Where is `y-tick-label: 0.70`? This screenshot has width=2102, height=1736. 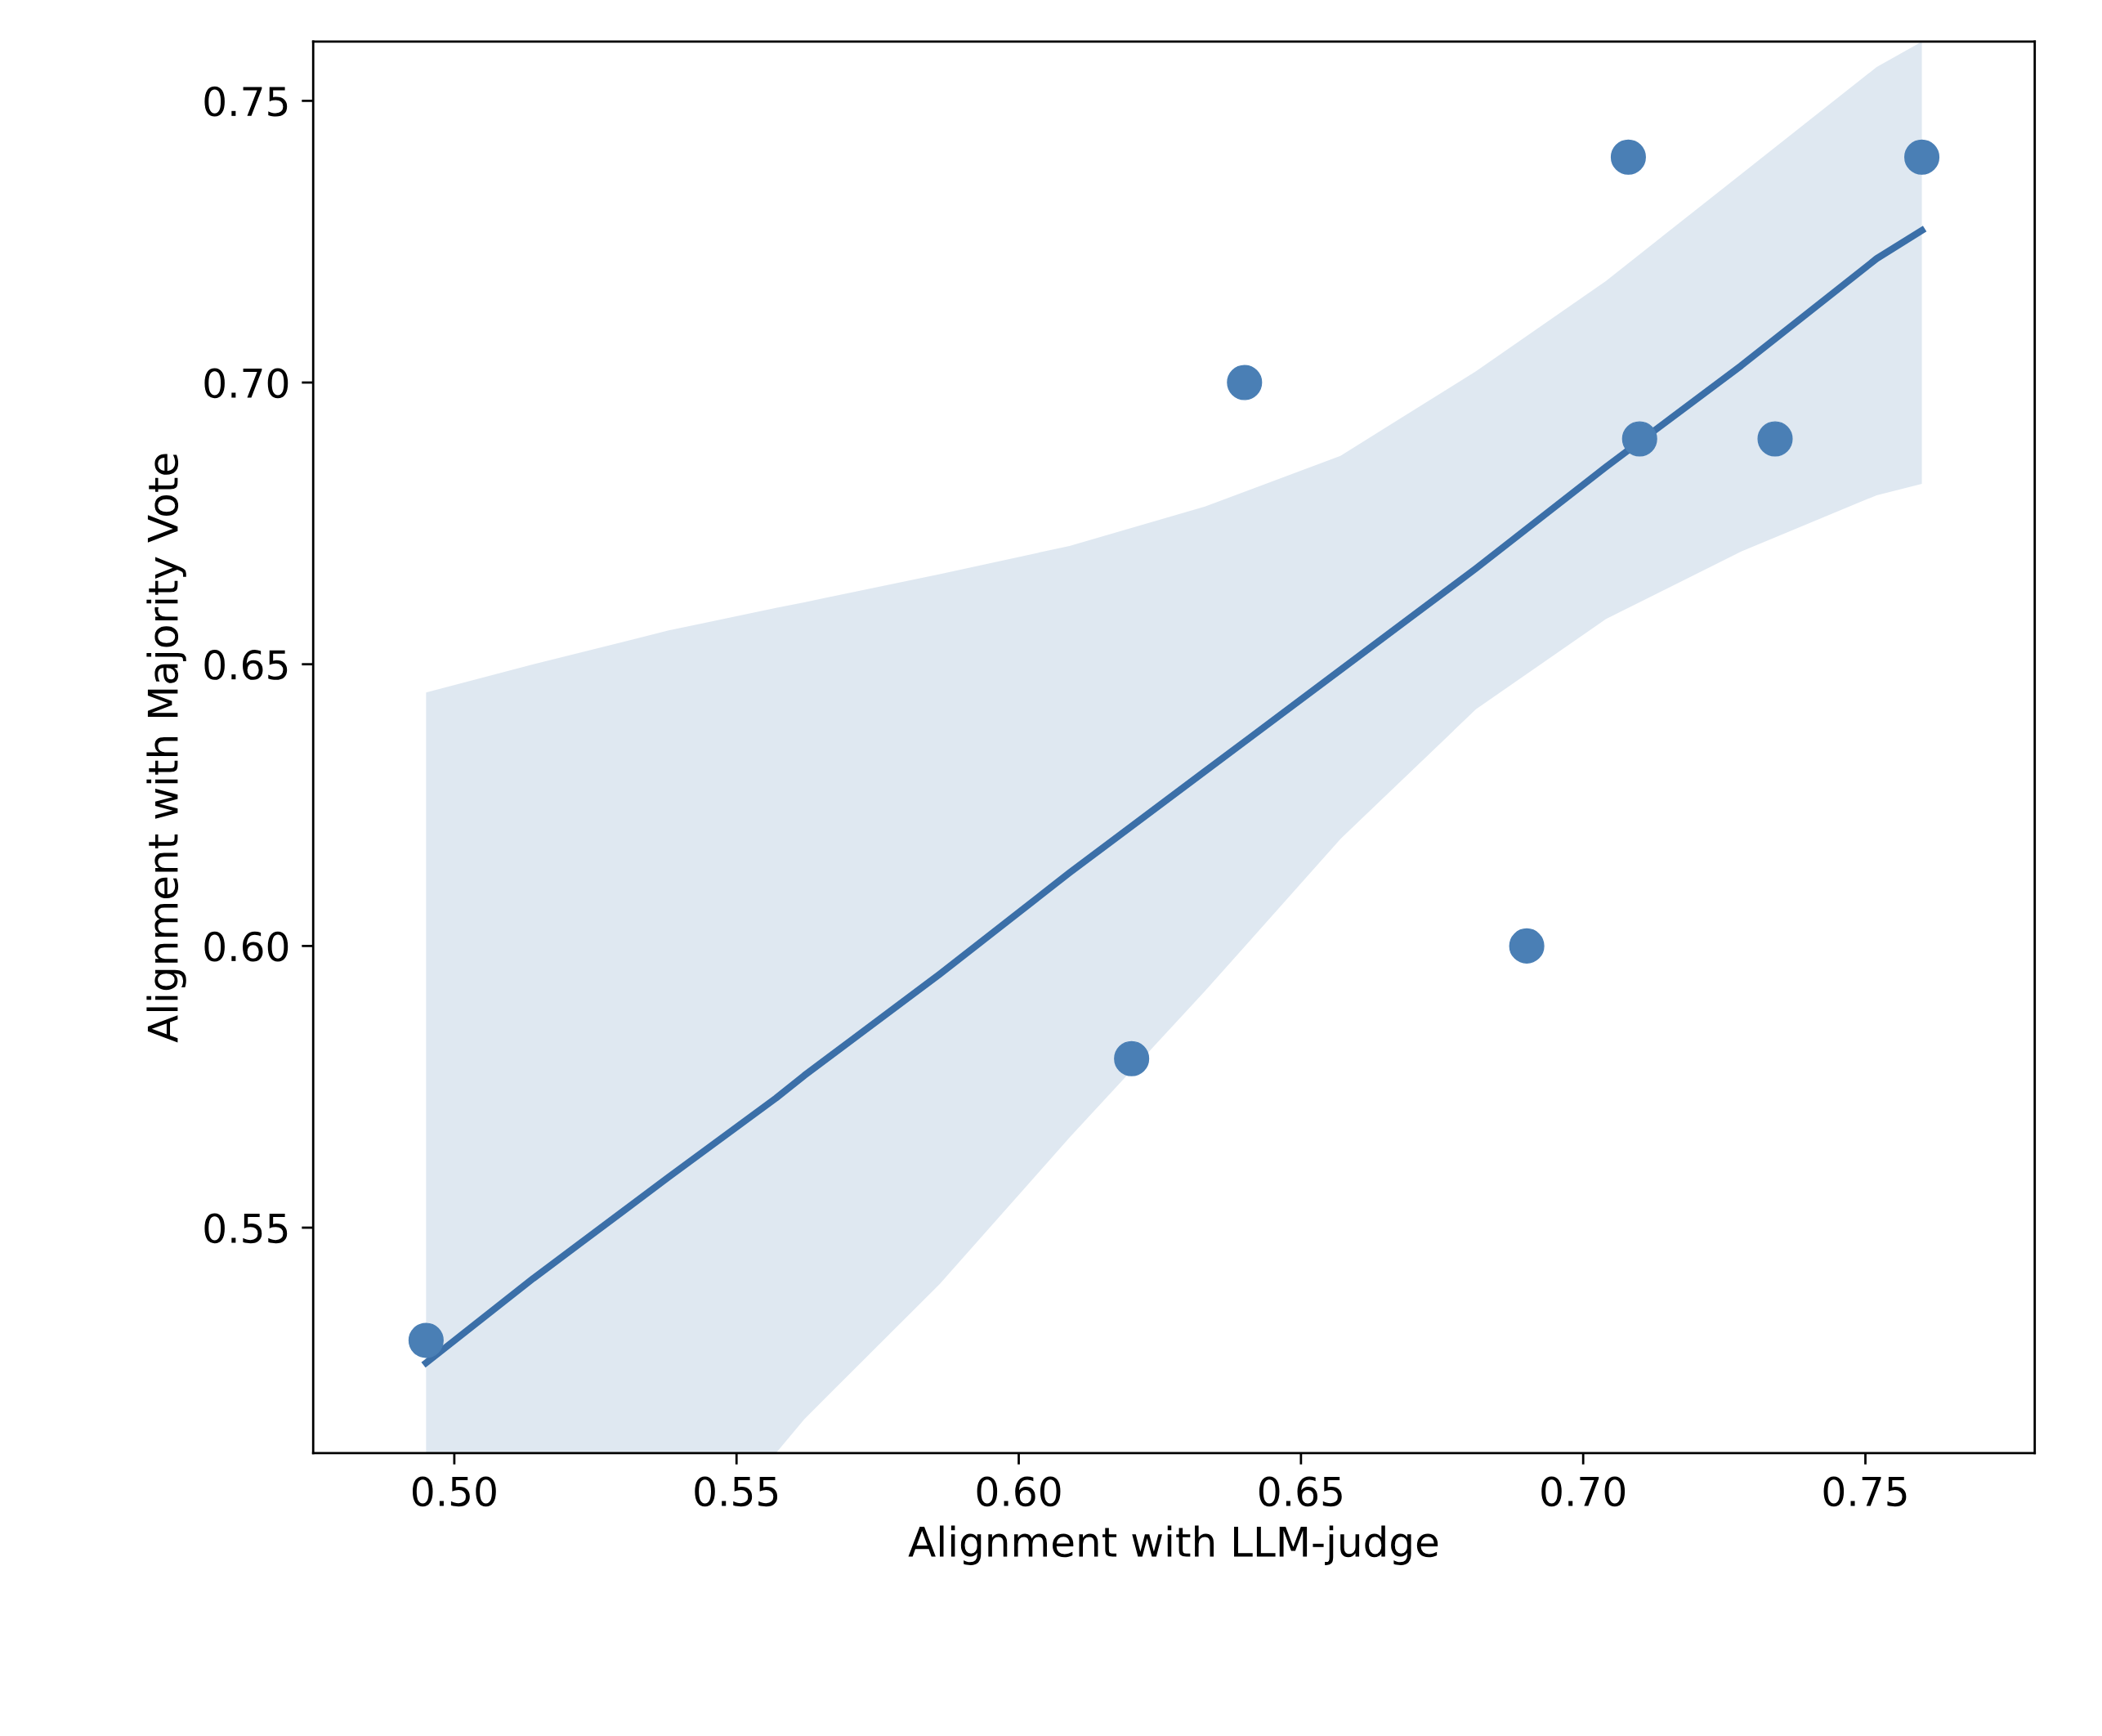
y-tick-label: 0.70 is located at coordinates (246, 384).